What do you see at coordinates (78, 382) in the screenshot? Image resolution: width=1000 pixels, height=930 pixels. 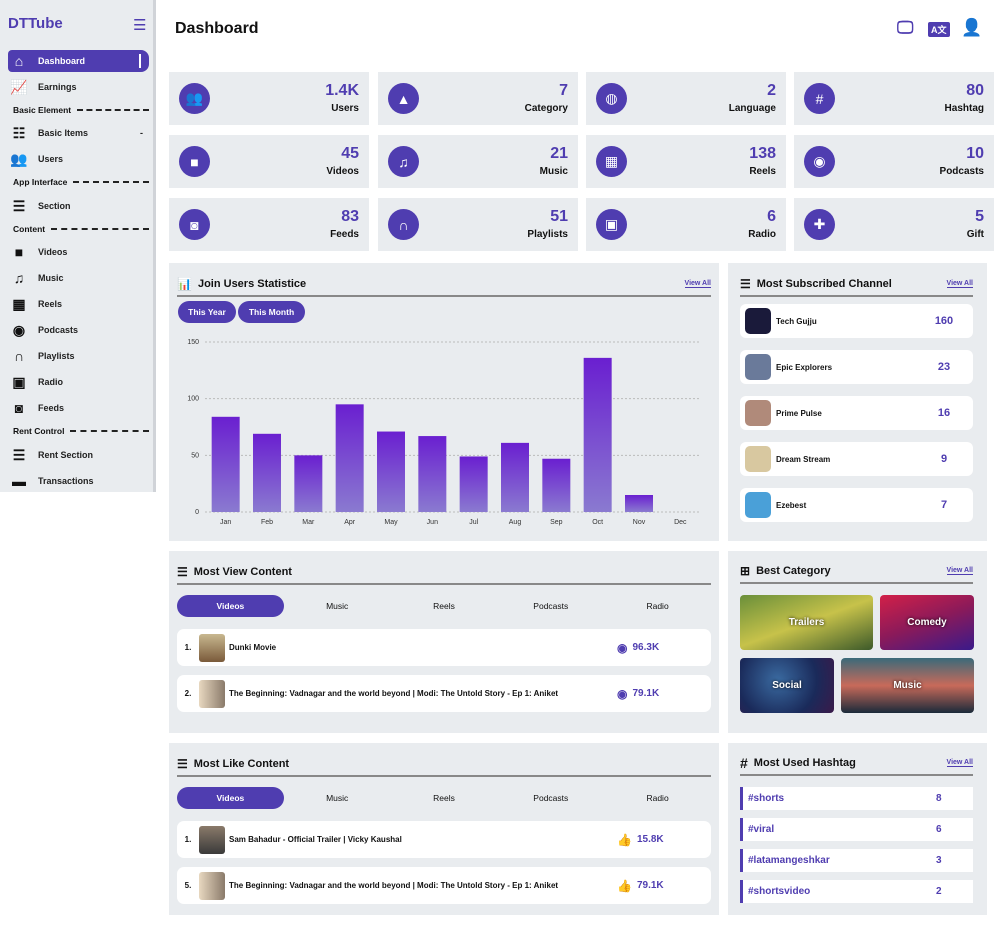 I see `sidebar-item-radio: ▣ Radio` at bounding box center [78, 382].